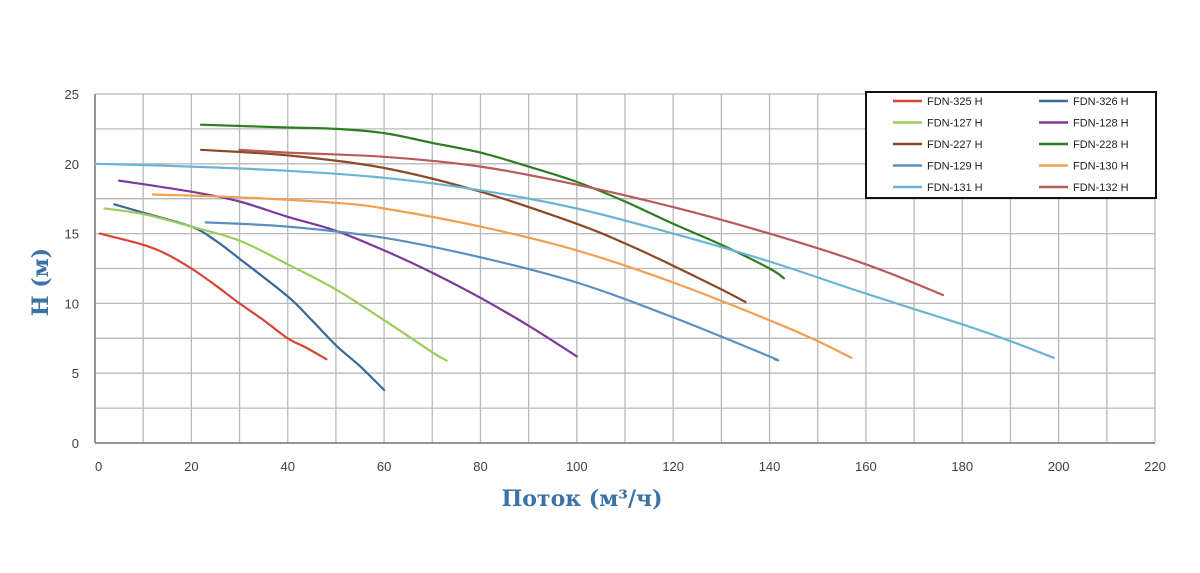  Describe the element at coordinates (955, 167) in the screenshot. I see `legend-label: FDN-129 H` at that location.